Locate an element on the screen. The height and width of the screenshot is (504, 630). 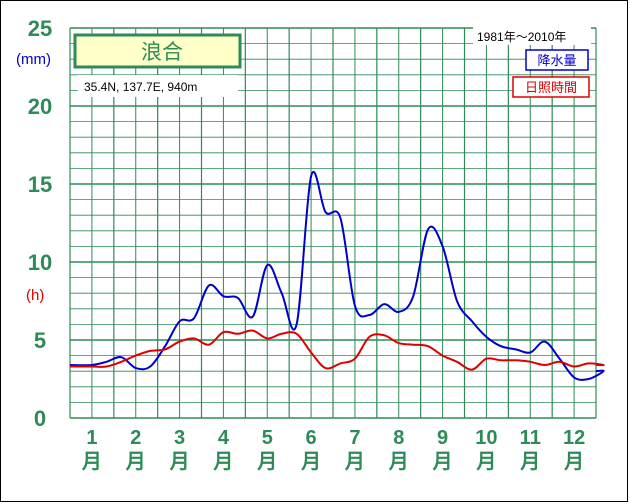
month-number: 7 is located at coordinates (354, 438).